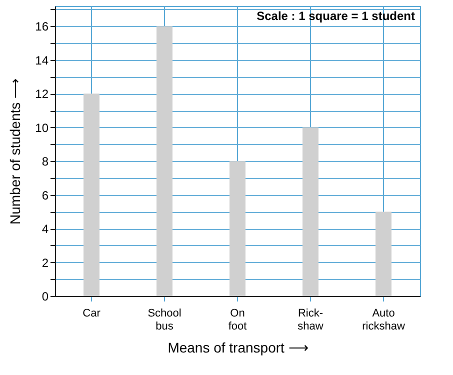  What do you see at coordinates (237, 320) in the screenshot?
I see `x-tick-label: On foot` at bounding box center [237, 320].